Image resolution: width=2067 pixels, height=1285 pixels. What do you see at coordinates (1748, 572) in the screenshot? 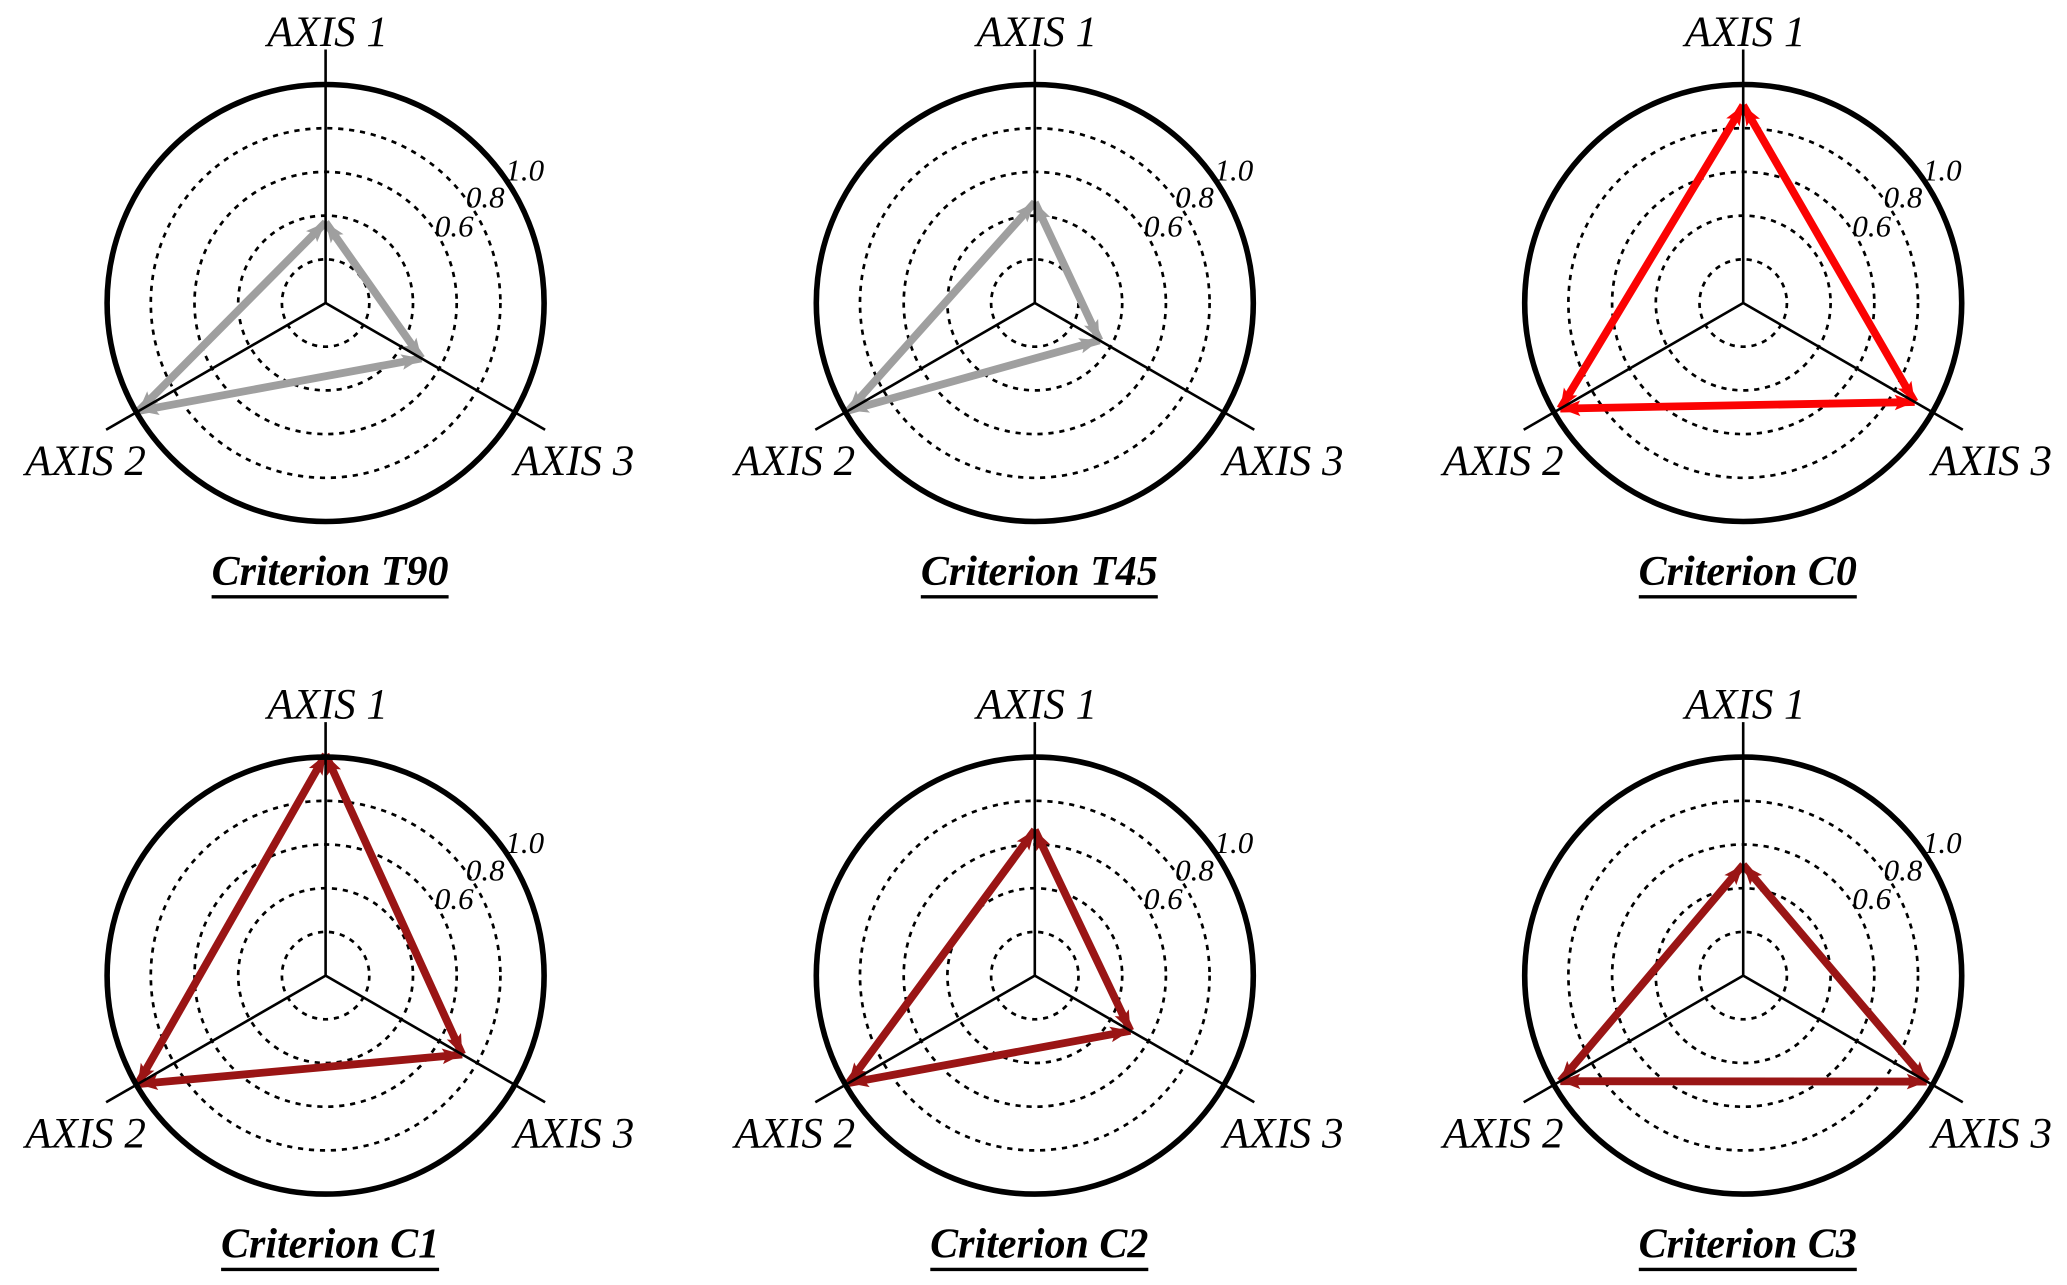
I see `svg-text: Criterion C0` at bounding box center [1748, 572].